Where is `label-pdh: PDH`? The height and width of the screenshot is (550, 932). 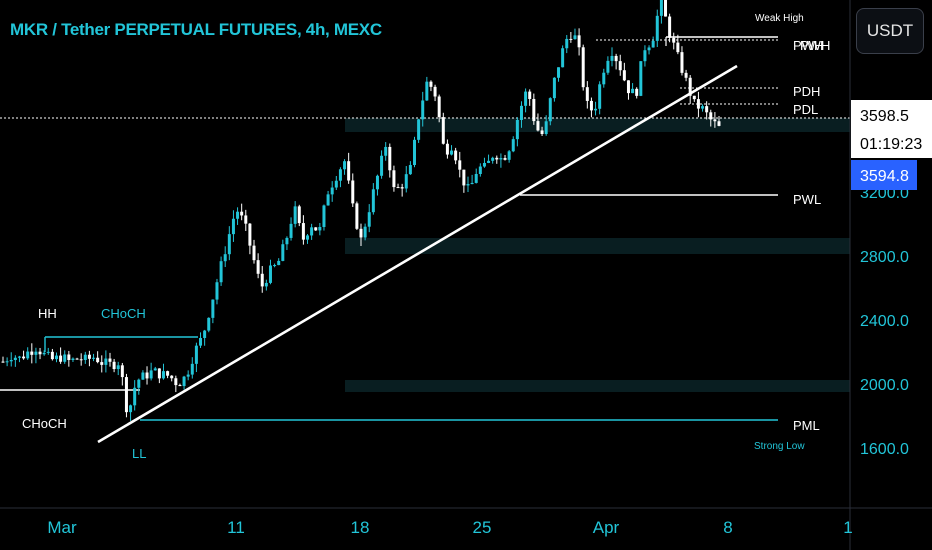 label-pdh: PDH is located at coordinates (806, 91).